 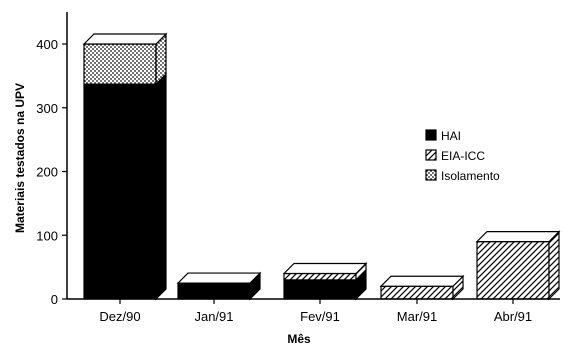 I want to click on legend-entry: Isolamento, so click(x=462, y=176).